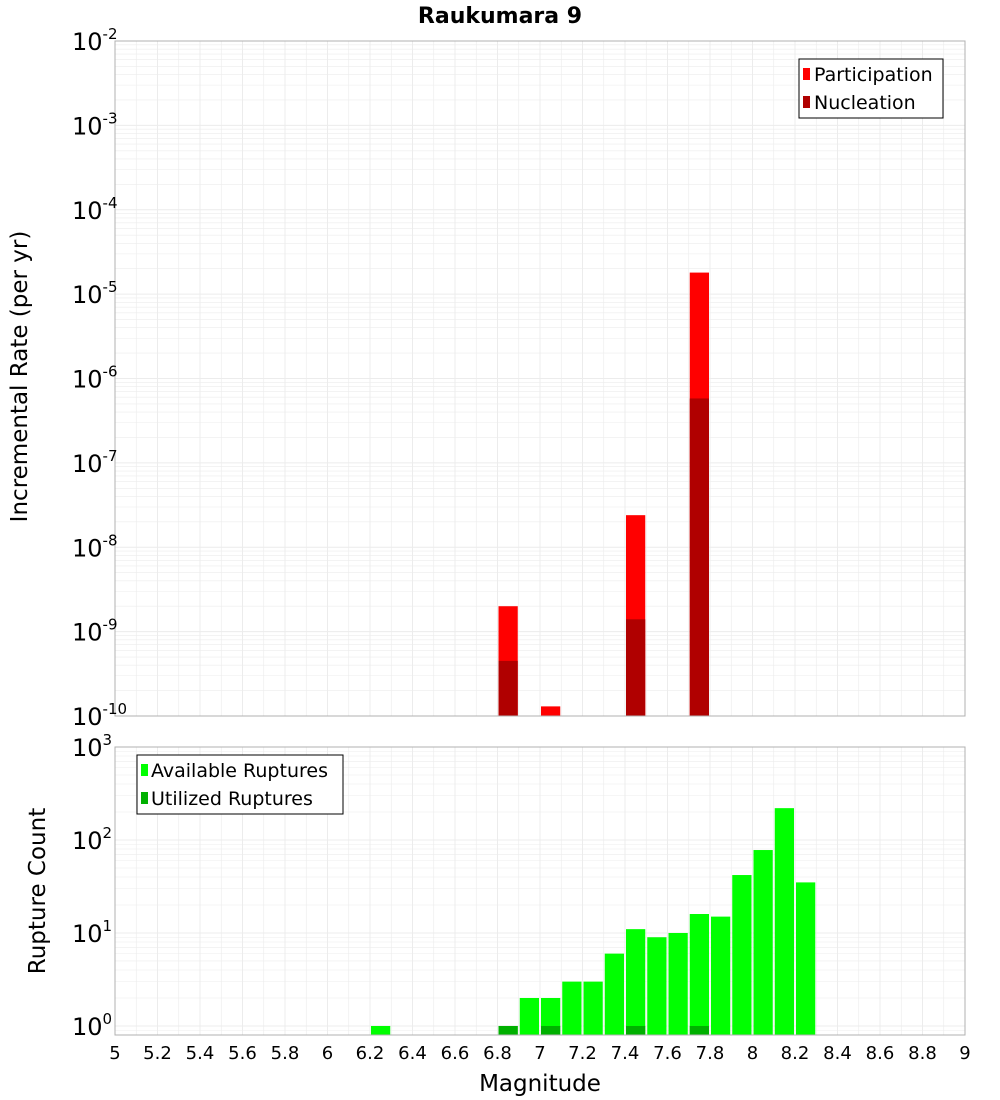 The height and width of the screenshot is (1100, 1000). What do you see at coordinates (157, 1053) in the screenshot?
I see `x-tick-label: 5.2` at bounding box center [157, 1053].